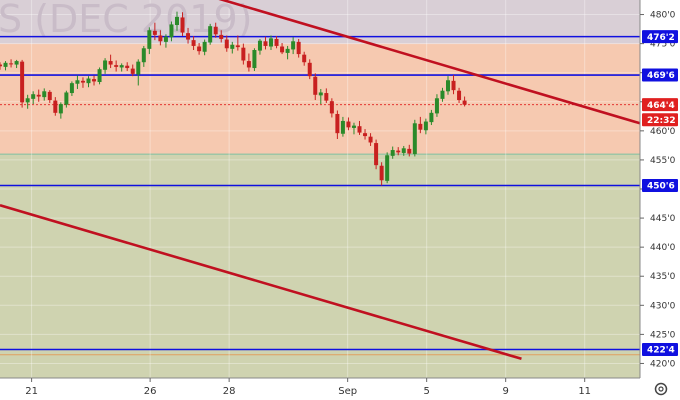 Image resolution: width=680 pixels, height=400 pixels. I want to click on level-label: 422'4, so click(661, 351).